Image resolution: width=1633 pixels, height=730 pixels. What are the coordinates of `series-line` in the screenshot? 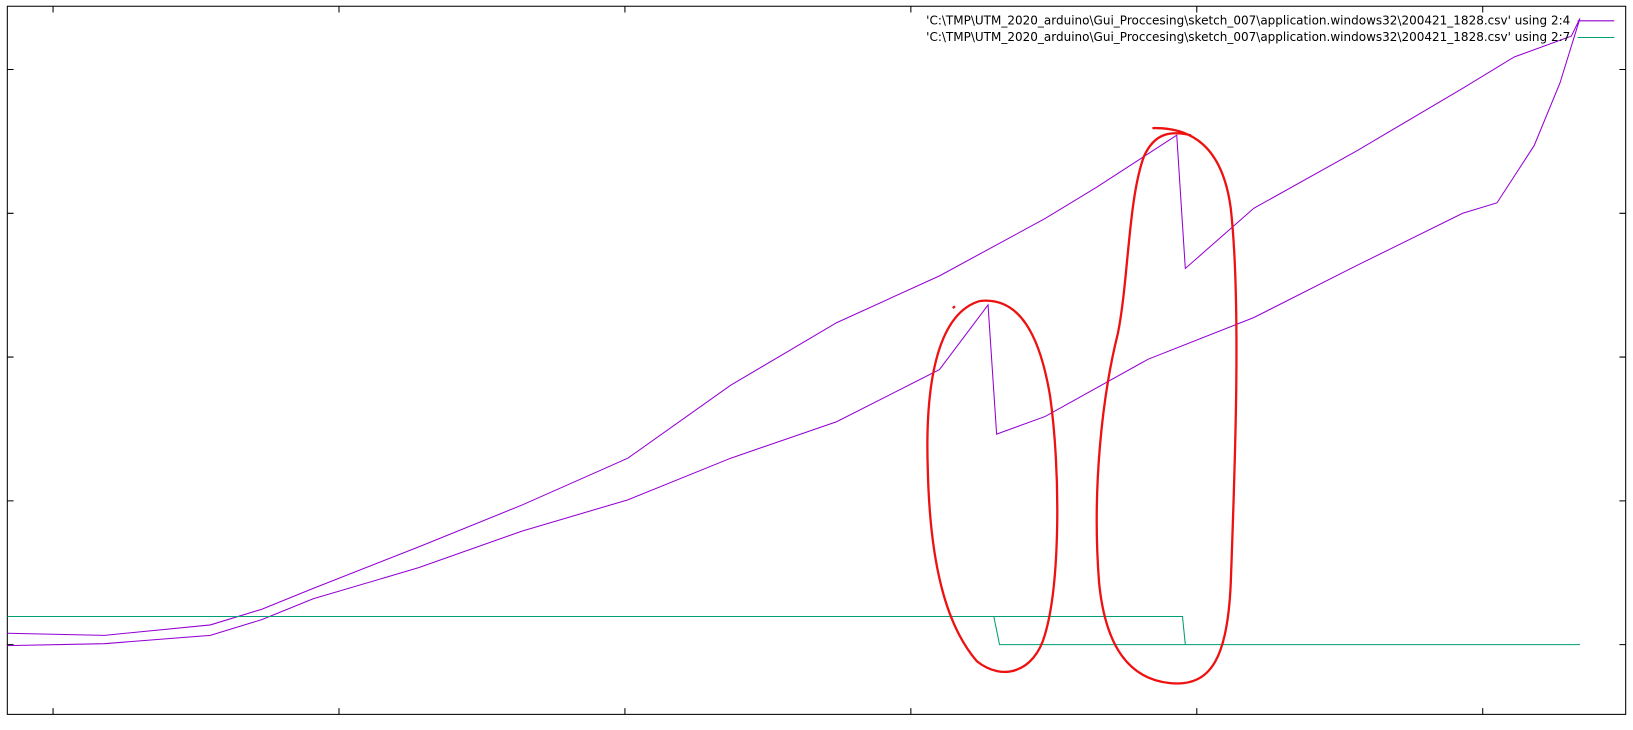 It's located at (793, 630).